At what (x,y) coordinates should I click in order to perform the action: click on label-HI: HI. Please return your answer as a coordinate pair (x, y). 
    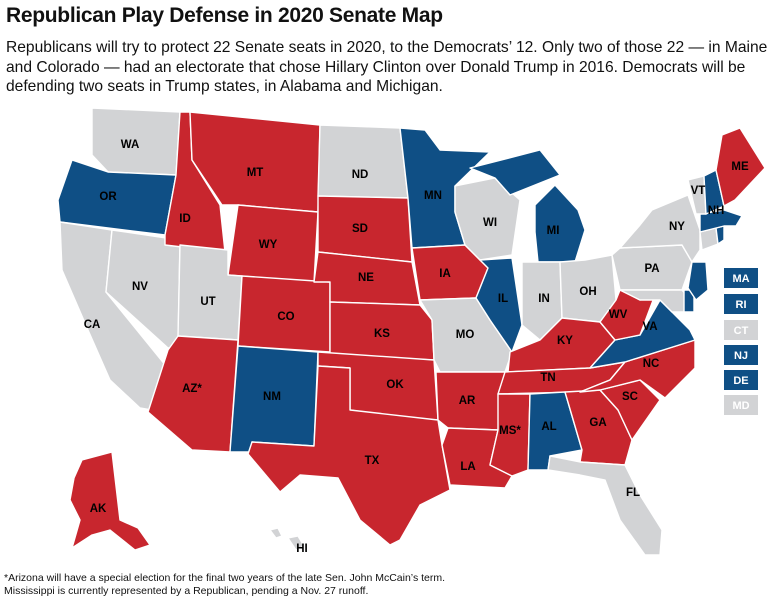
    Looking at the image, I should click on (302, 549).